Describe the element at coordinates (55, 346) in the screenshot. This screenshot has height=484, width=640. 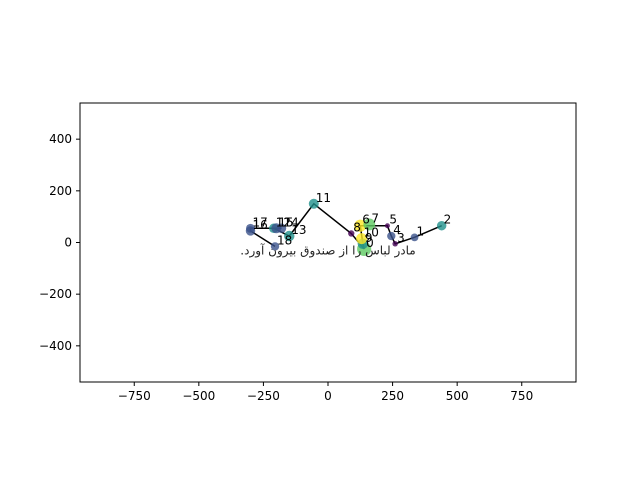
I see `y-tick-label: −400` at that location.